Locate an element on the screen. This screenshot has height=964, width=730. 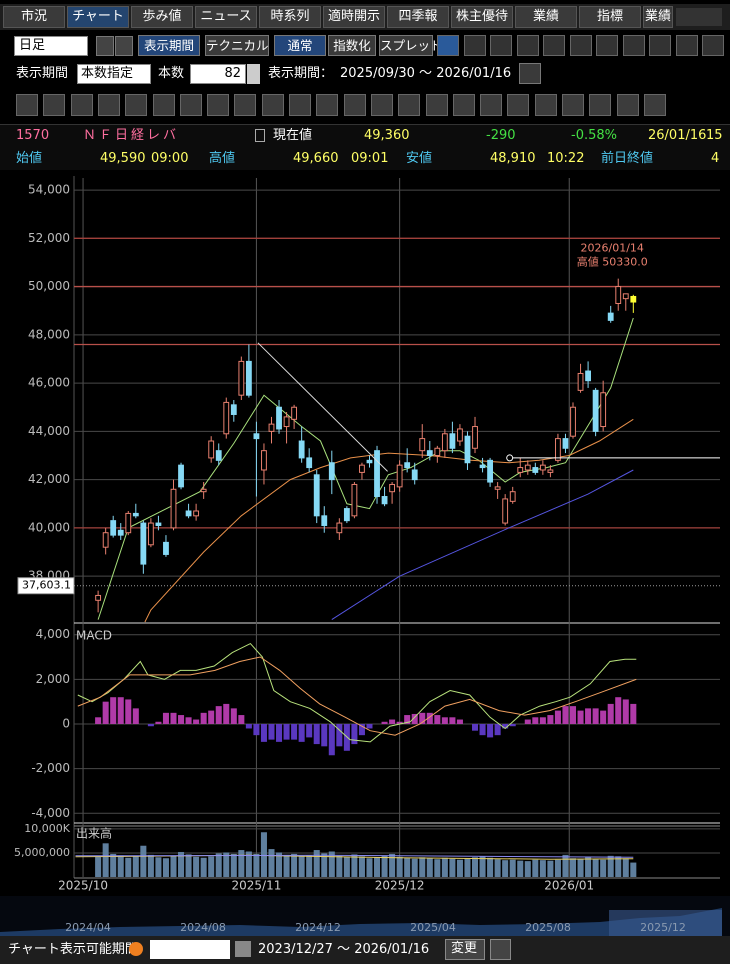
y-tick-label: 0 is located at coordinates (66, 724).